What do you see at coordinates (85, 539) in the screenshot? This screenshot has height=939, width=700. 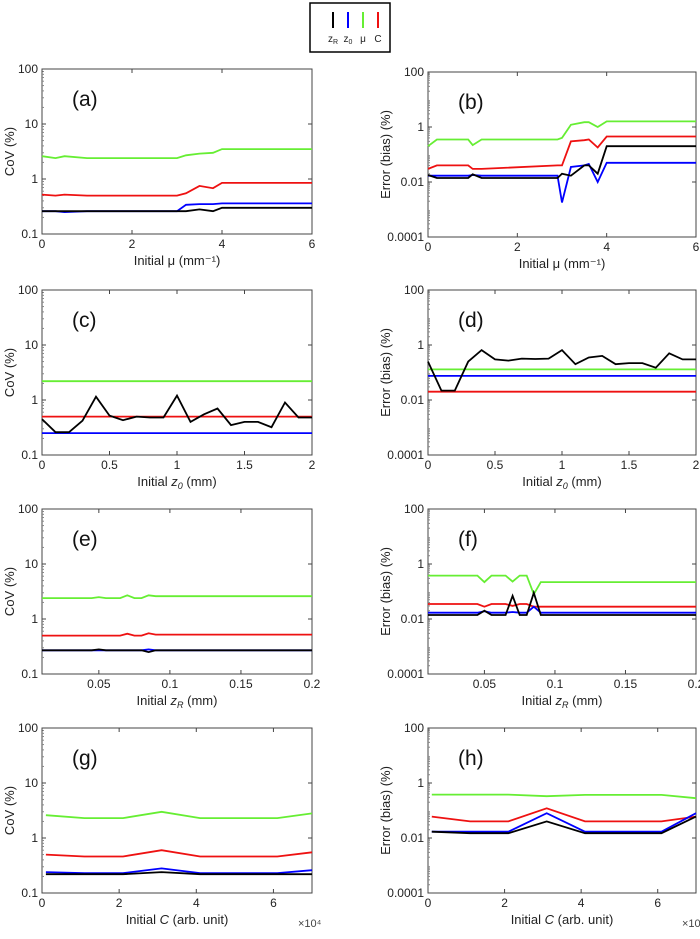 I see `panel-label: (e)` at bounding box center [85, 539].